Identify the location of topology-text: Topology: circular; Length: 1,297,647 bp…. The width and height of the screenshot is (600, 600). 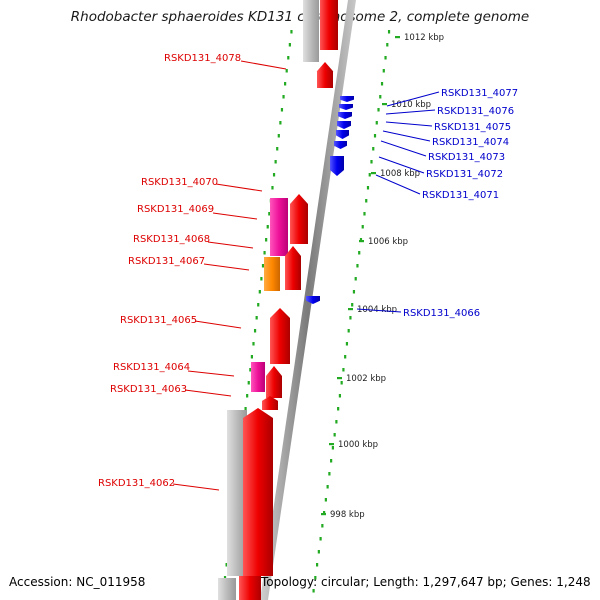
(426, 582).